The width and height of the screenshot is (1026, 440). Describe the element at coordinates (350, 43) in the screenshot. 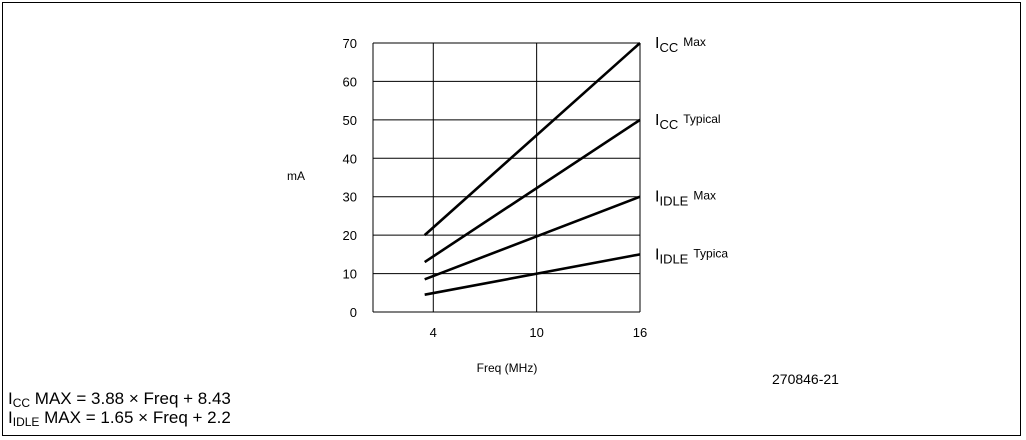

I see `y-tick-label: 70` at that location.